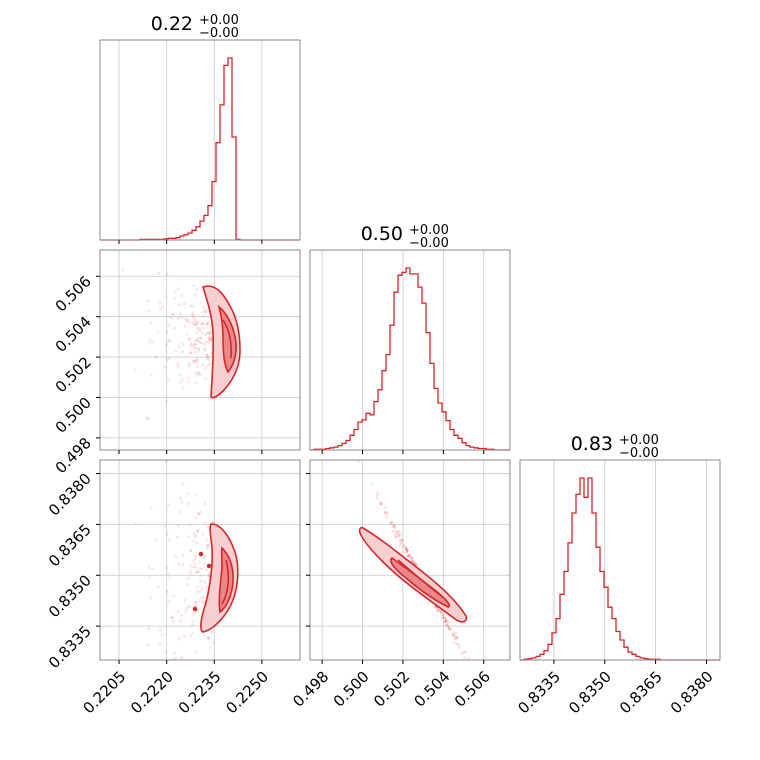 The image size is (760, 760). What do you see at coordinates (73, 455) in the screenshot?
I see `ytick-label-r1-0: 0.498` at bounding box center [73, 455].